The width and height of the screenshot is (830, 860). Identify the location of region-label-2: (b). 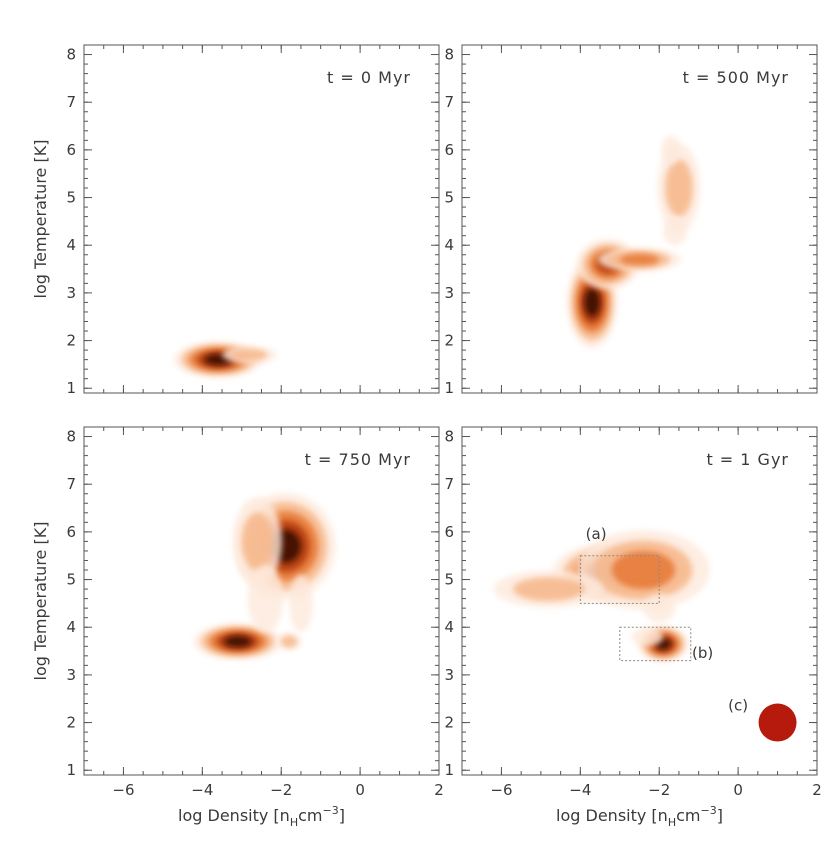
(702, 653).